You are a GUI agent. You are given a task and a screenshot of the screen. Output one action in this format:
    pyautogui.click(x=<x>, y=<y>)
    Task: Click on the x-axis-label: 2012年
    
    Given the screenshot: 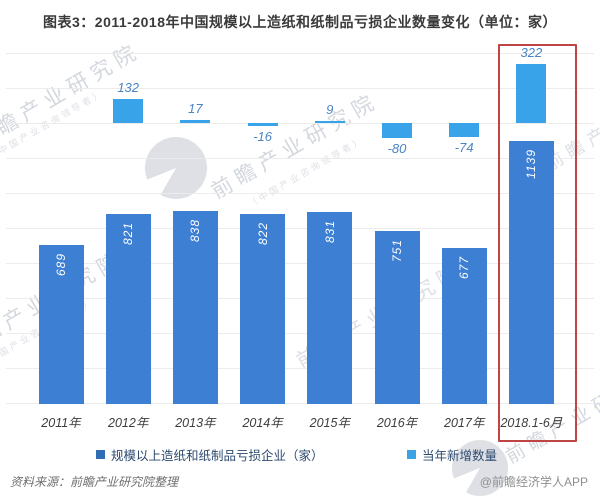 What is the action you would take?
    pyautogui.click(x=128, y=423)
    